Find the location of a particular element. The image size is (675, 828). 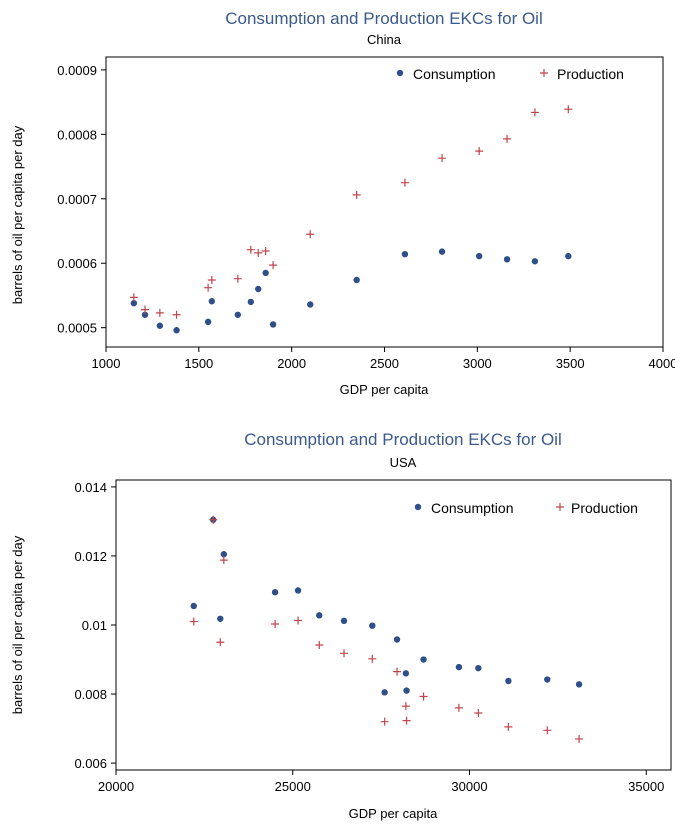

y-tick-label: 0.0006 is located at coordinates (77, 263).